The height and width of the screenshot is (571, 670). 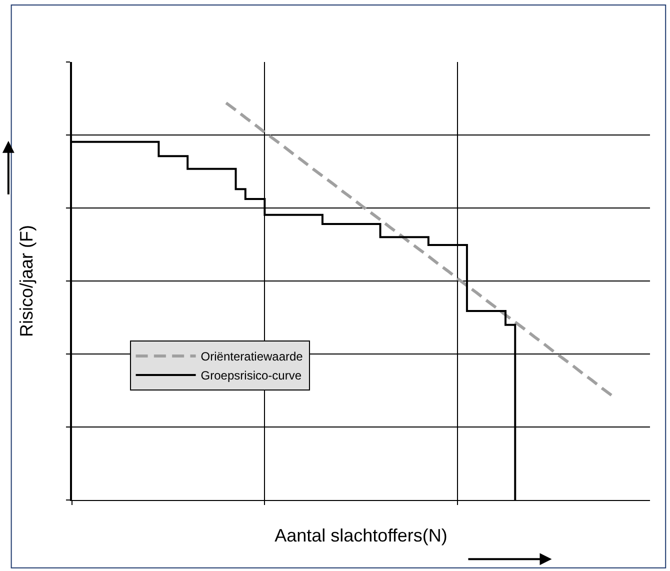 What do you see at coordinates (252, 357) in the screenshot?
I see `legend-label: Oriënteratiewaarde` at bounding box center [252, 357].